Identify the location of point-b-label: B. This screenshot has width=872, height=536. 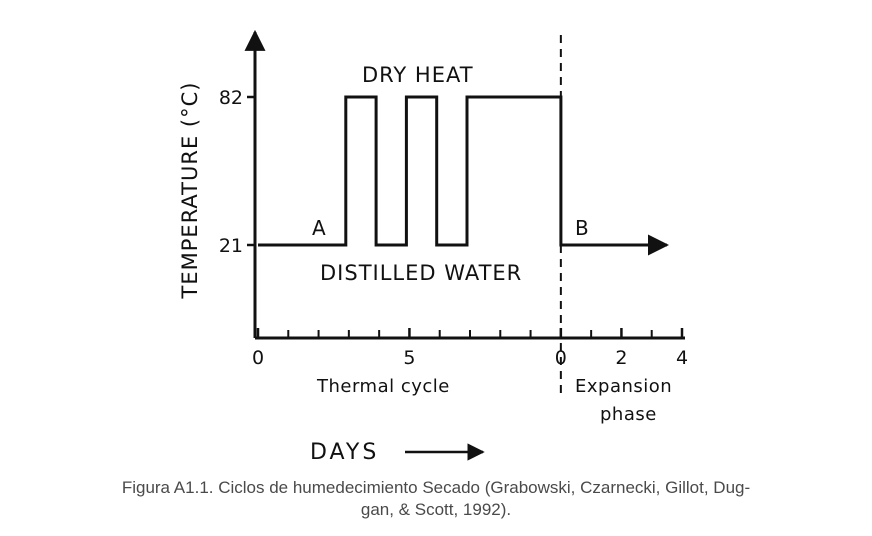
(582, 228).